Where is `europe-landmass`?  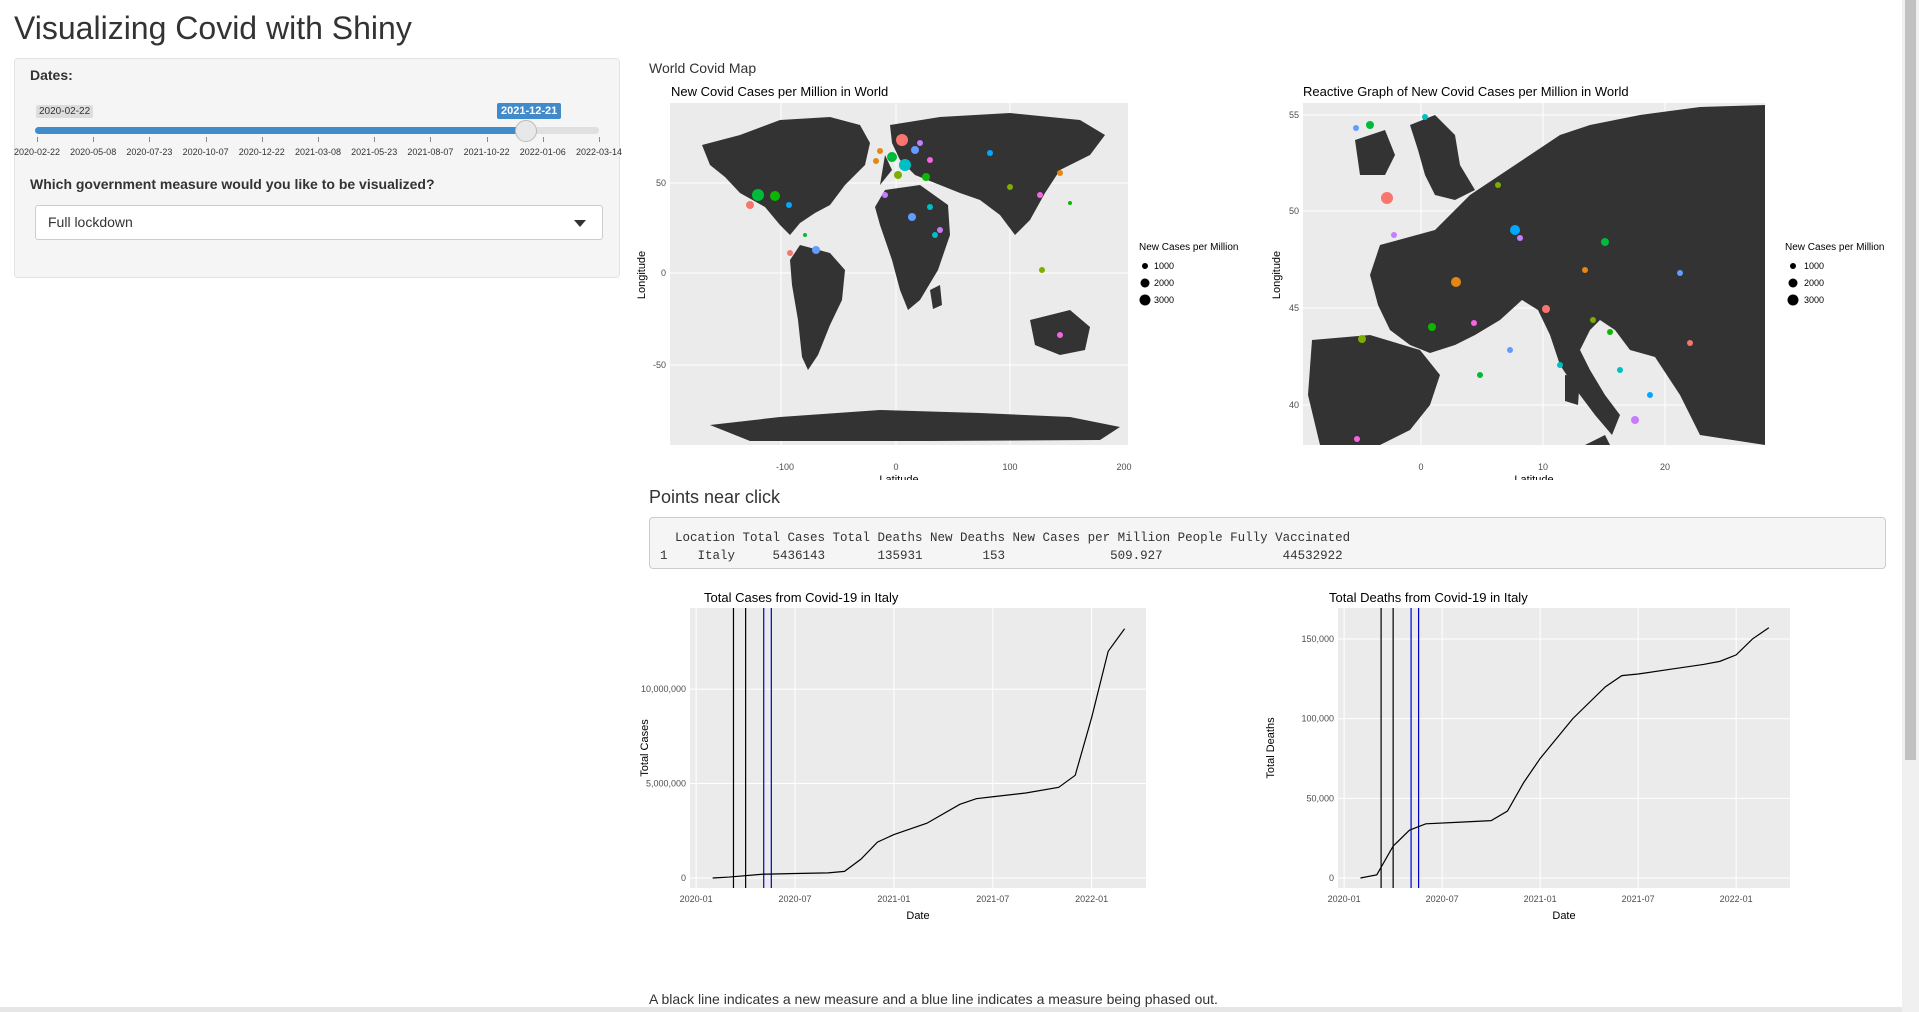 europe-landmass is located at coordinates (1536, 275).